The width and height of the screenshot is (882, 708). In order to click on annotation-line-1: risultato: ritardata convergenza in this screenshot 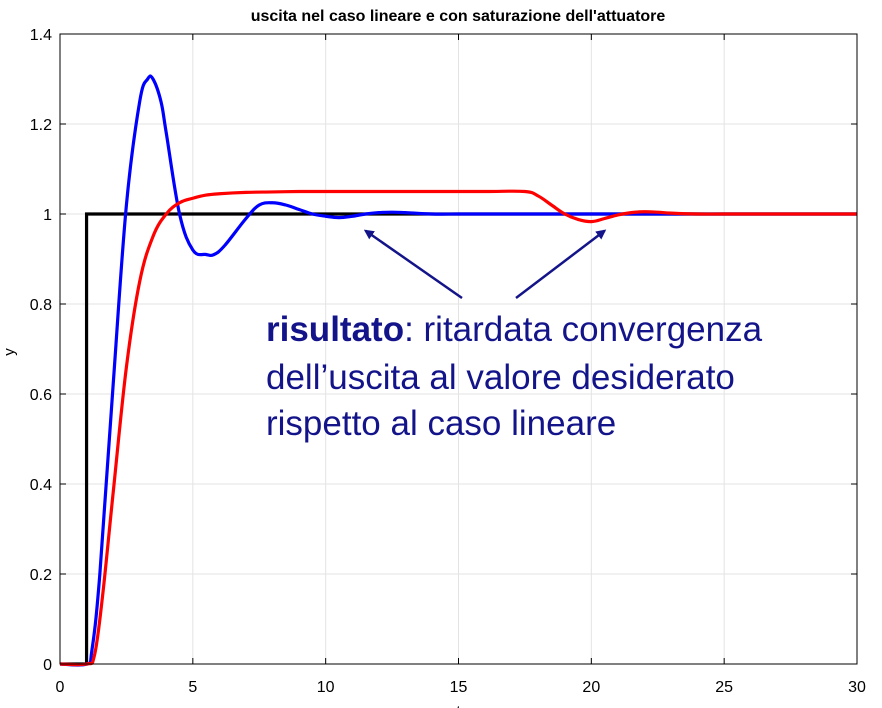, I will do `click(514, 329)`.